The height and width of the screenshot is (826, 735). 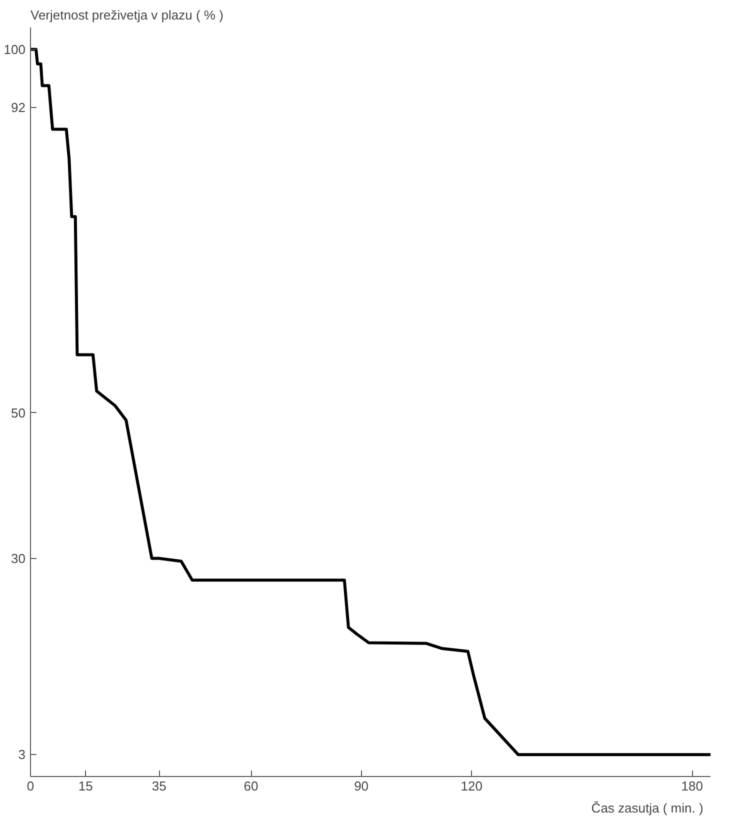 What do you see at coordinates (18, 107) in the screenshot?
I see `y-tick-label: 92` at bounding box center [18, 107].